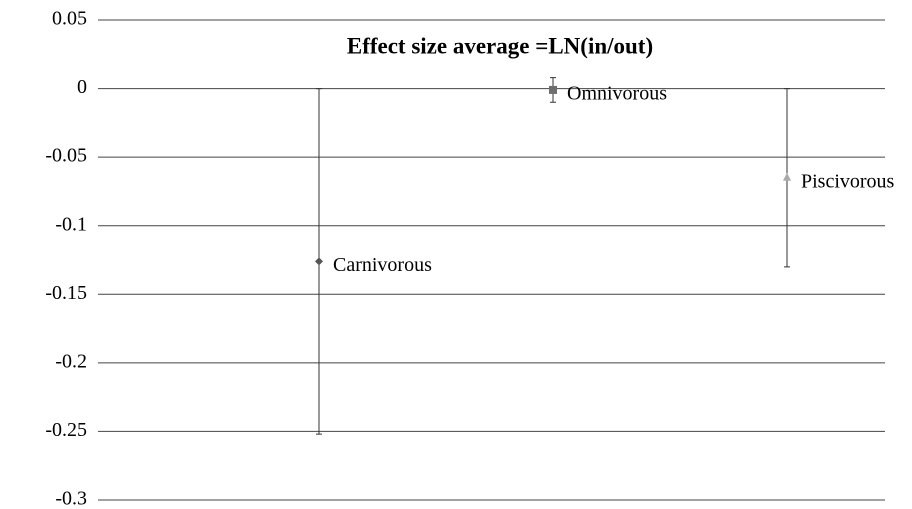 This screenshot has height=509, width=912. I want to click on data-label: Piscivorous, so click(848, 181).